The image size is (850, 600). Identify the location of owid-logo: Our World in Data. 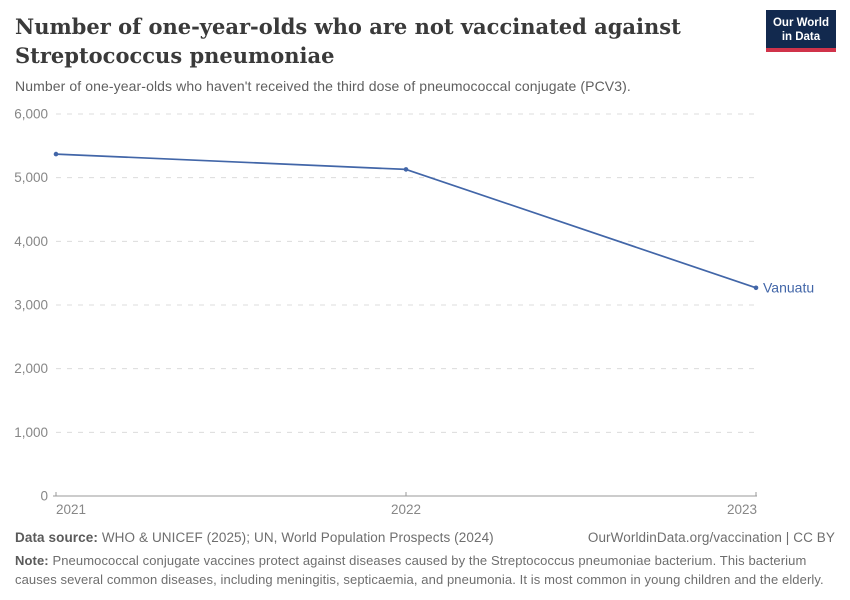
(800, 31).